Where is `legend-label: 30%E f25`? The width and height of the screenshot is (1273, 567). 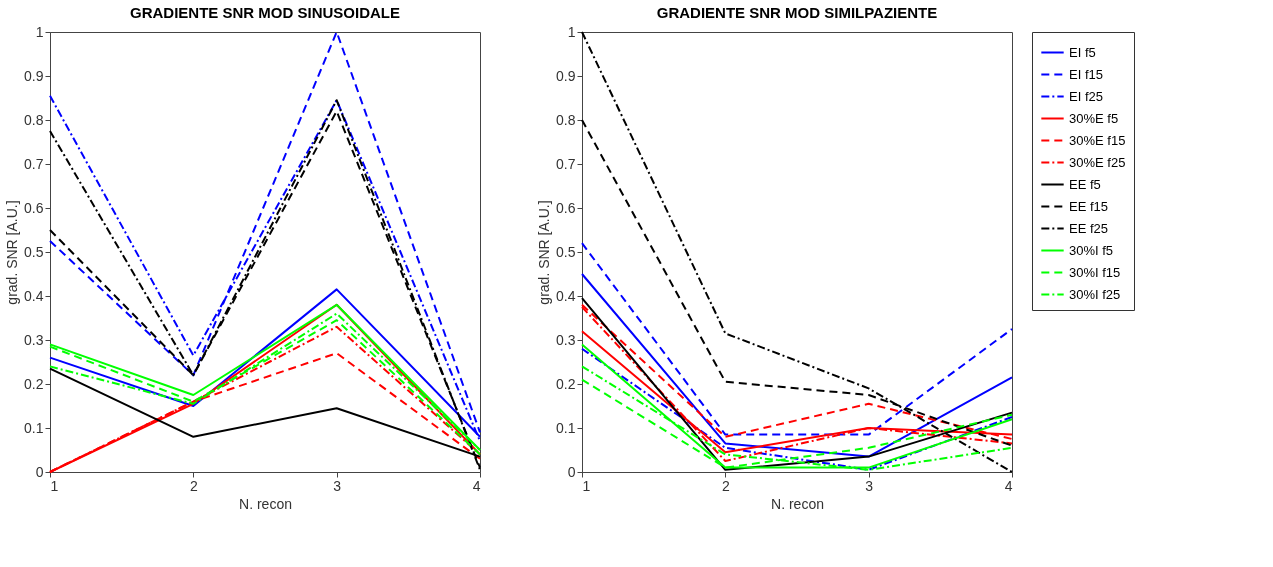 legend-label: 30%E f25 is located at coordinates (1097, 162).